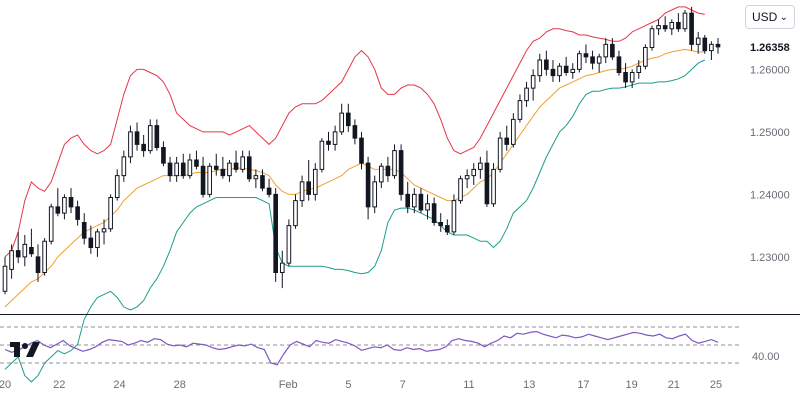 The image size is (800, 405). What do you see at coordinates (25, 349) in the screenshot?
I see `tradingview-logo-icon` at bounding box center [25, 349].